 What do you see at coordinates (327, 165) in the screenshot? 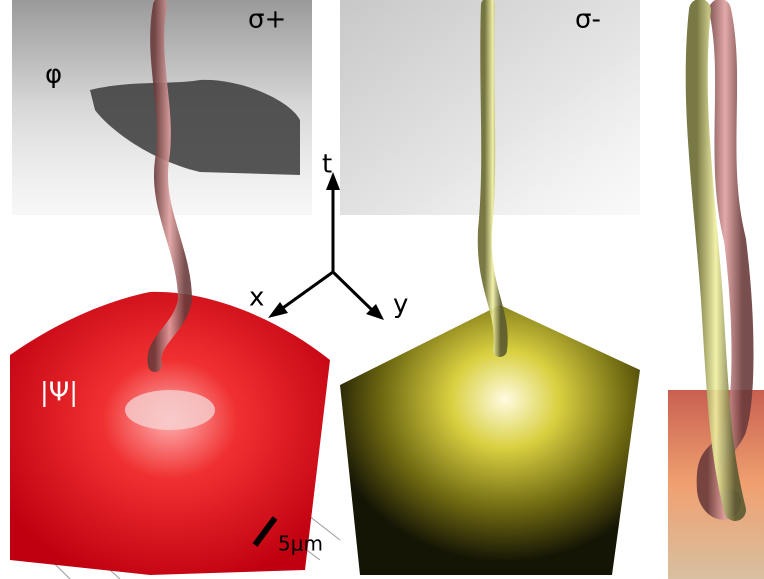
I see `axis-label: t` at bounding box center [327, 165].